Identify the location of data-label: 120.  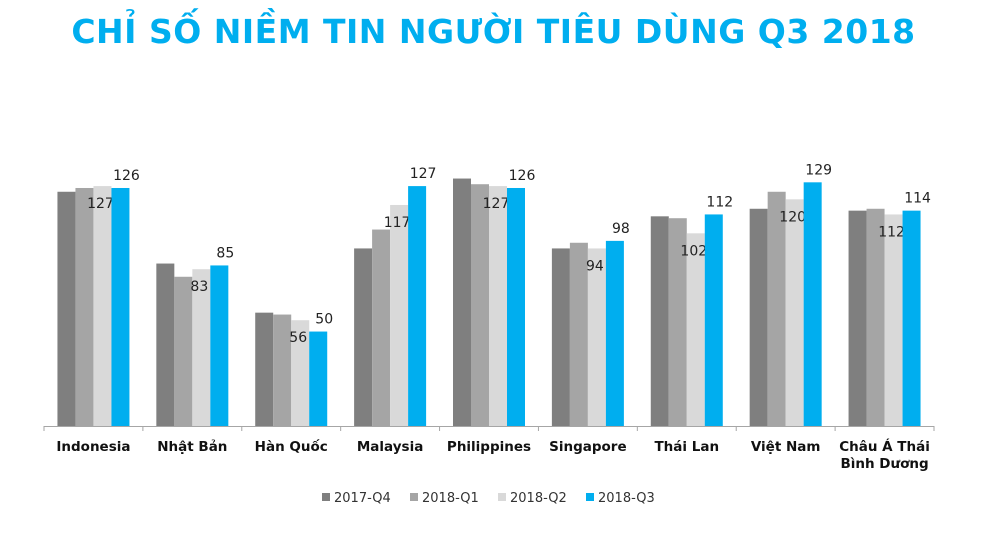
(792, 217).